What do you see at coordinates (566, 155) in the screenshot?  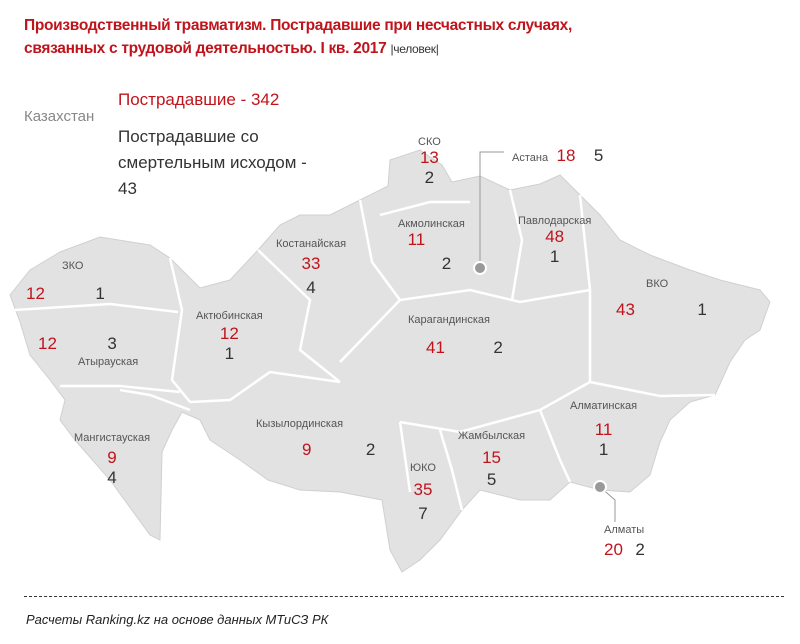 I see `injured-value: 18` at bounding box center [566, 155].